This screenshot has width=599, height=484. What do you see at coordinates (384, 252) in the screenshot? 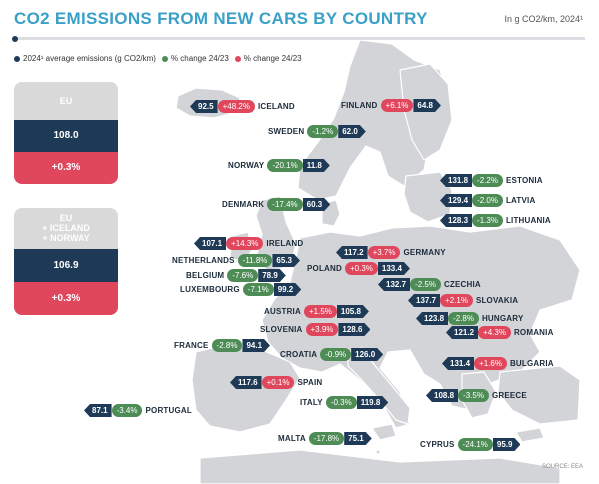
I see `change-badge: +3.7%` at bounding box center [384, 252].